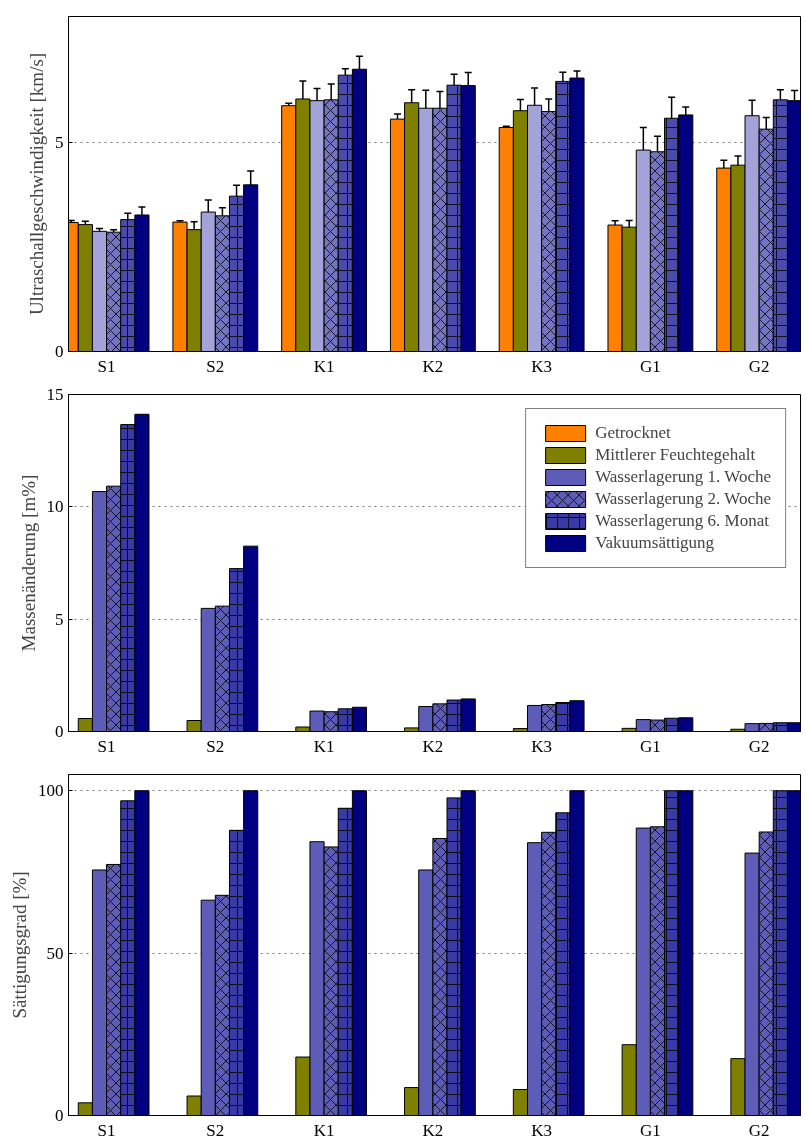 This screenshot has height=1146, width=806. What do you see at coordinates (683, 499) in the screenshot?
I see `legend-label: Wasserlagerung 2. Woche` at bounding box center [683, 499].